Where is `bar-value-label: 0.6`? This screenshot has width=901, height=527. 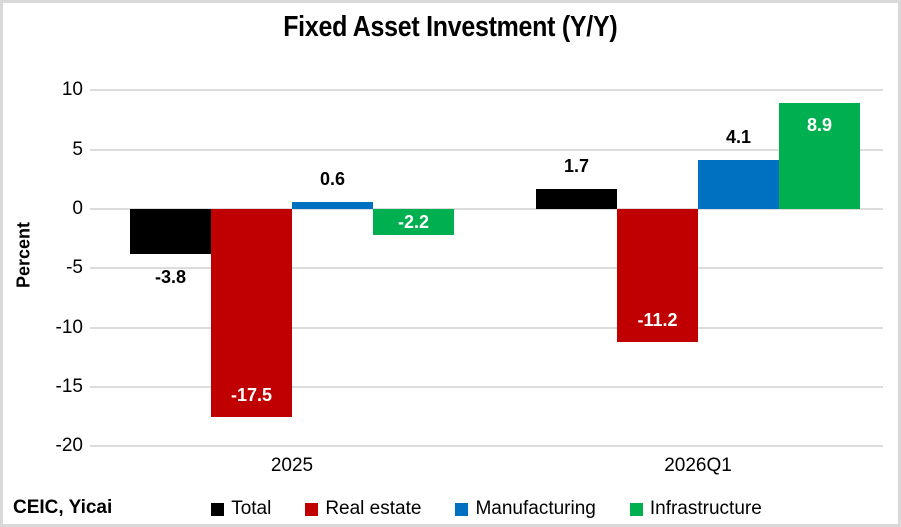 bar-value-label: 0.6 is located at coordinates (332, 178).